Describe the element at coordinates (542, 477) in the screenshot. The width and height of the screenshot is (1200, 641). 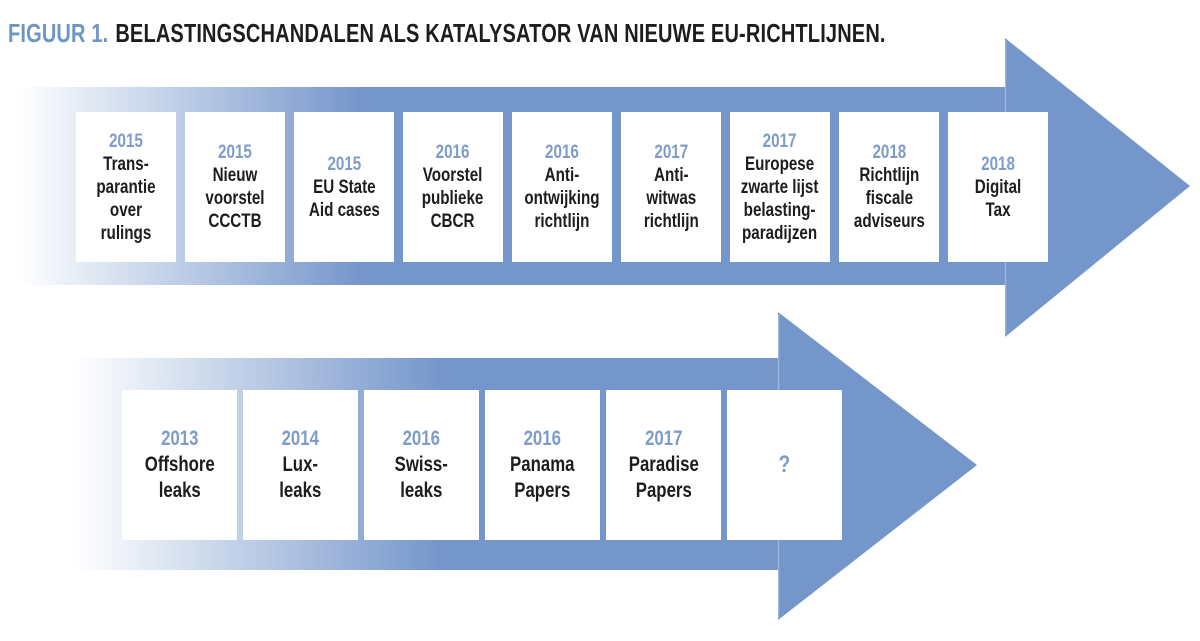
I see `event-label: Panama Papers` at that location.